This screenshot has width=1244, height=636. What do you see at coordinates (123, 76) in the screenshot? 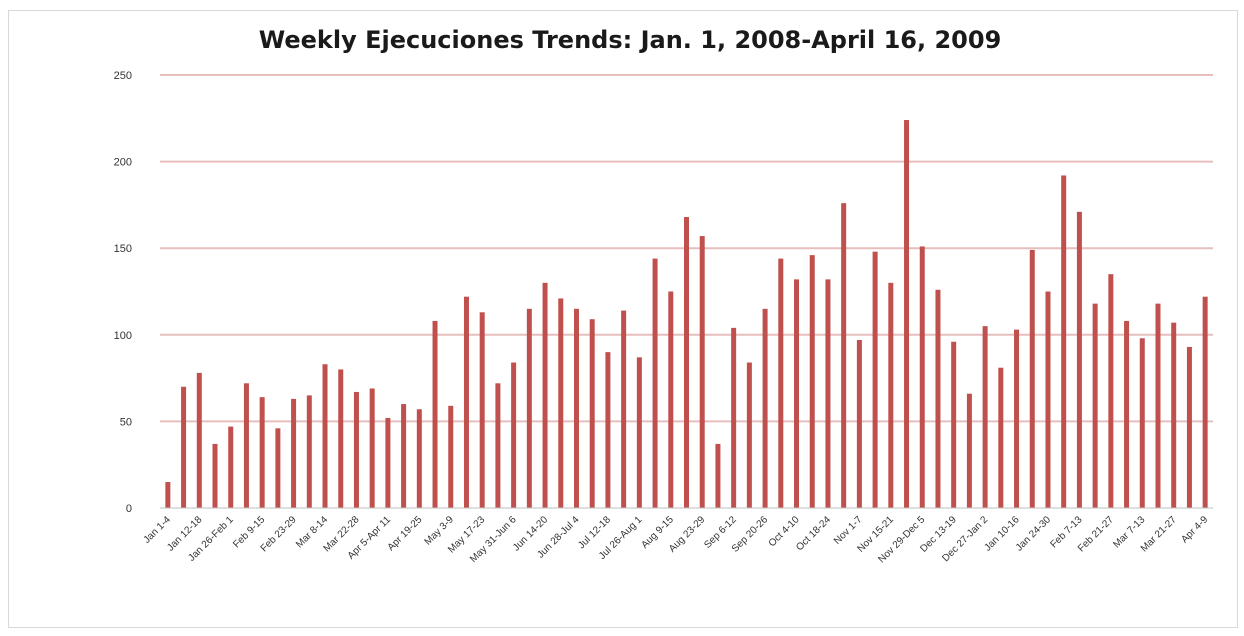
I see `y-tick-label: 250` at bounding box center [123, 76].